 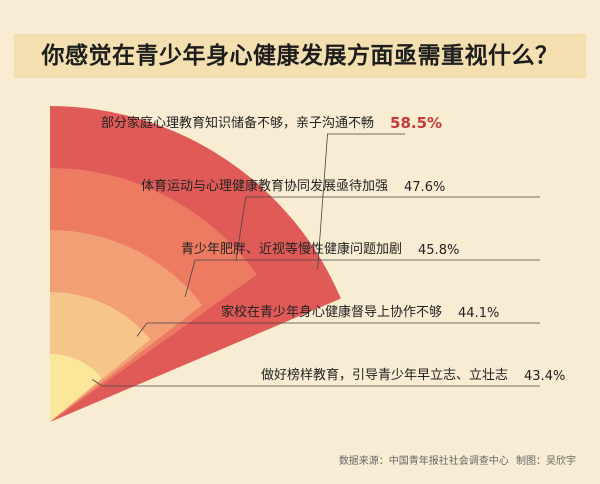 What do you see at coordinates (291, 249) in the screenshot?
I see `category-label-3: 青少年肥胖、近视等慢性健康问题加剧` at bounding box center [291, 249].